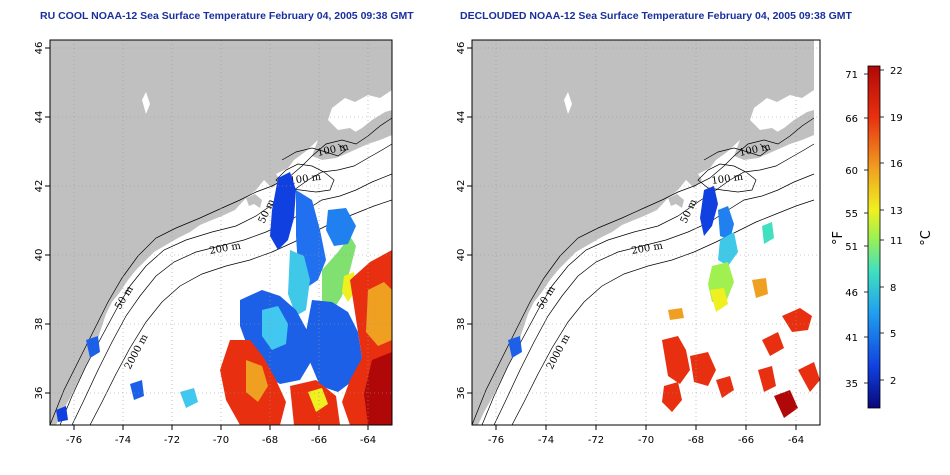 This screenshot has height=475, width=950. I want to click on colorbar-gradient, so click(874, 237).